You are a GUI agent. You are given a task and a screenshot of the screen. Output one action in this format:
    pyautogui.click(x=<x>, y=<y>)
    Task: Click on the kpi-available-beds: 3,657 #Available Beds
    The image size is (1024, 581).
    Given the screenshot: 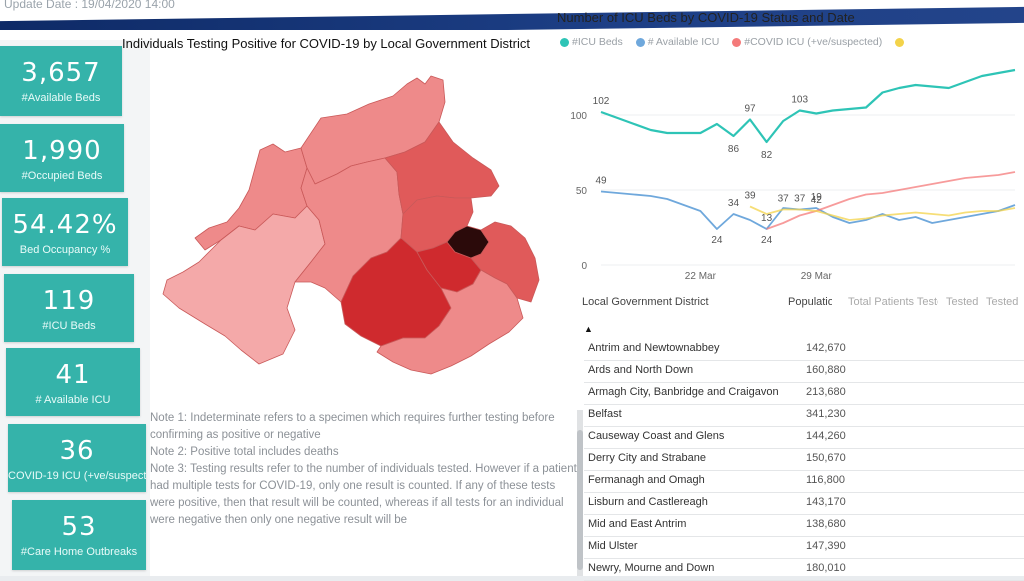 What is the action you would take?
    pyautogui.click(x=61, y=81)
    